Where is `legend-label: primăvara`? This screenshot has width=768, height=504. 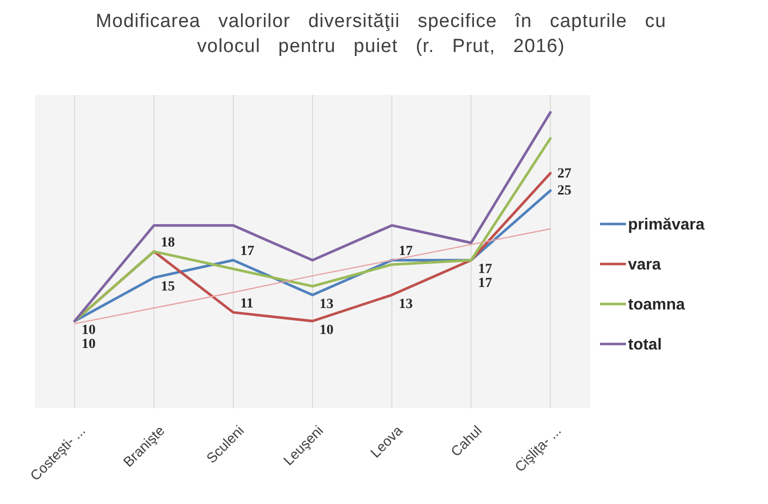
legend-label: primăvara is located at coordinates (666, 225).